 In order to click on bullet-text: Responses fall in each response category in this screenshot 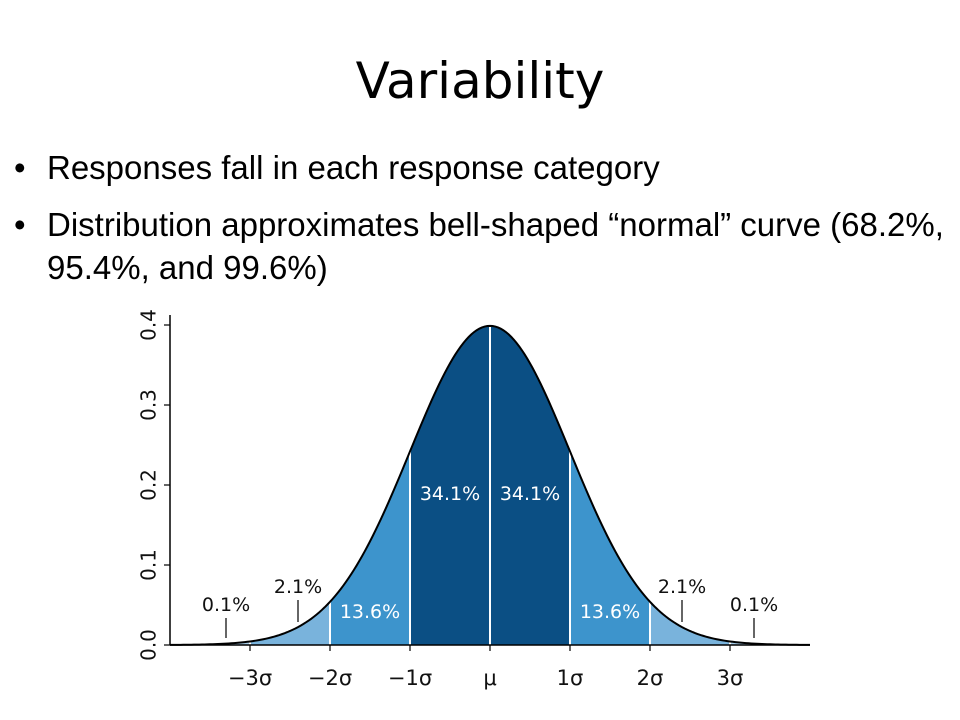, I will do `click(353, 167)`.